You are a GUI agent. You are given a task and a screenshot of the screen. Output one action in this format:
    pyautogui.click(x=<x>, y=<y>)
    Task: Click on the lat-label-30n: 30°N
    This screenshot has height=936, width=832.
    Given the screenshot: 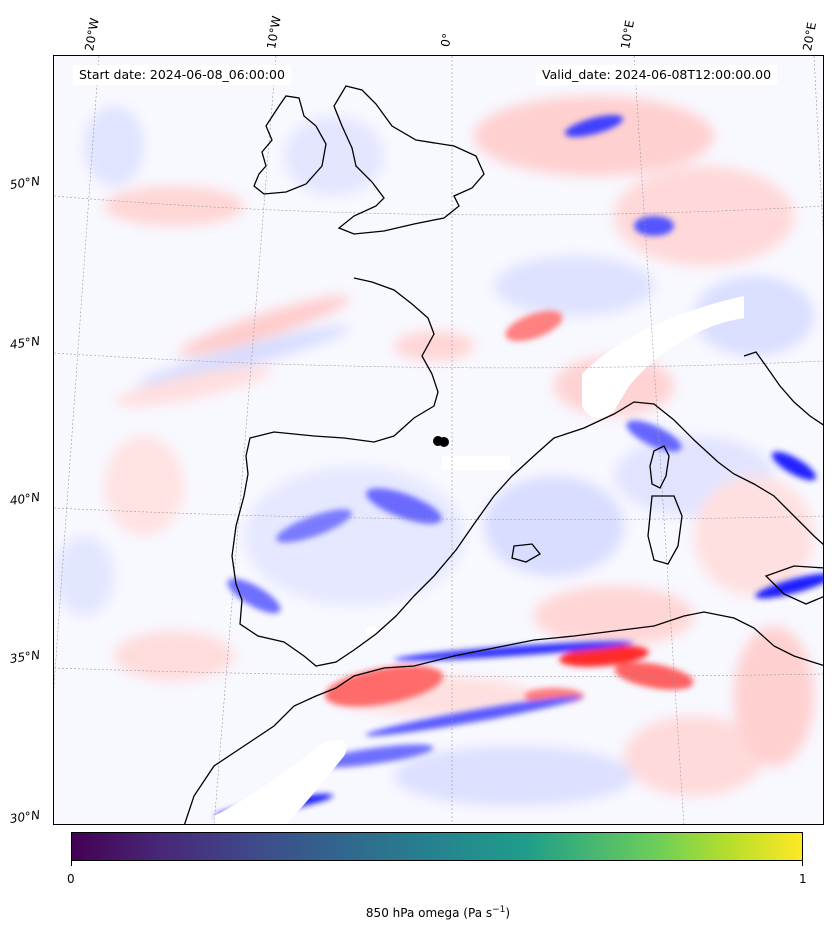 What is the action you would take?
    pyautogui.click(x=25, y=816)
    